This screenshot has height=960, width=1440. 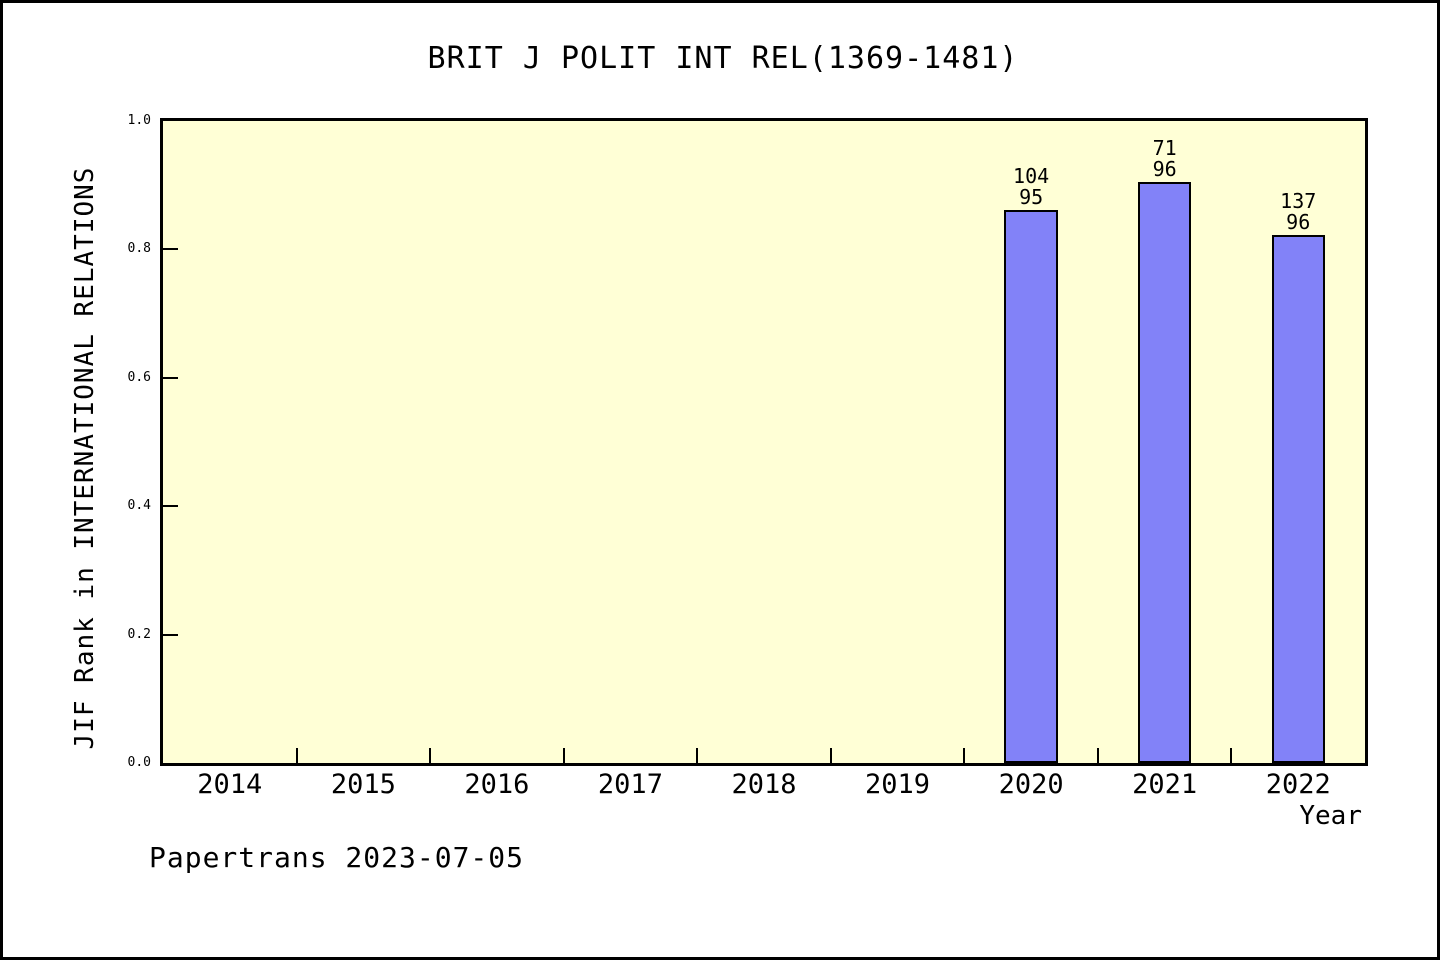 I want to click on bar-2021, so click(x=1164, y=472).